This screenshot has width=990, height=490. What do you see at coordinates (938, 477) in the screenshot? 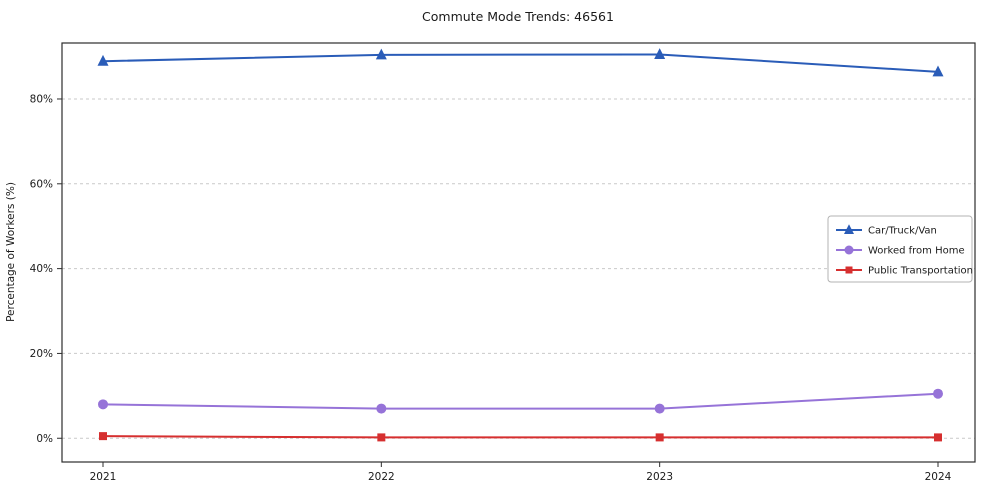
I see `x-tick-label: 2024` at bounding box center [938, 477].